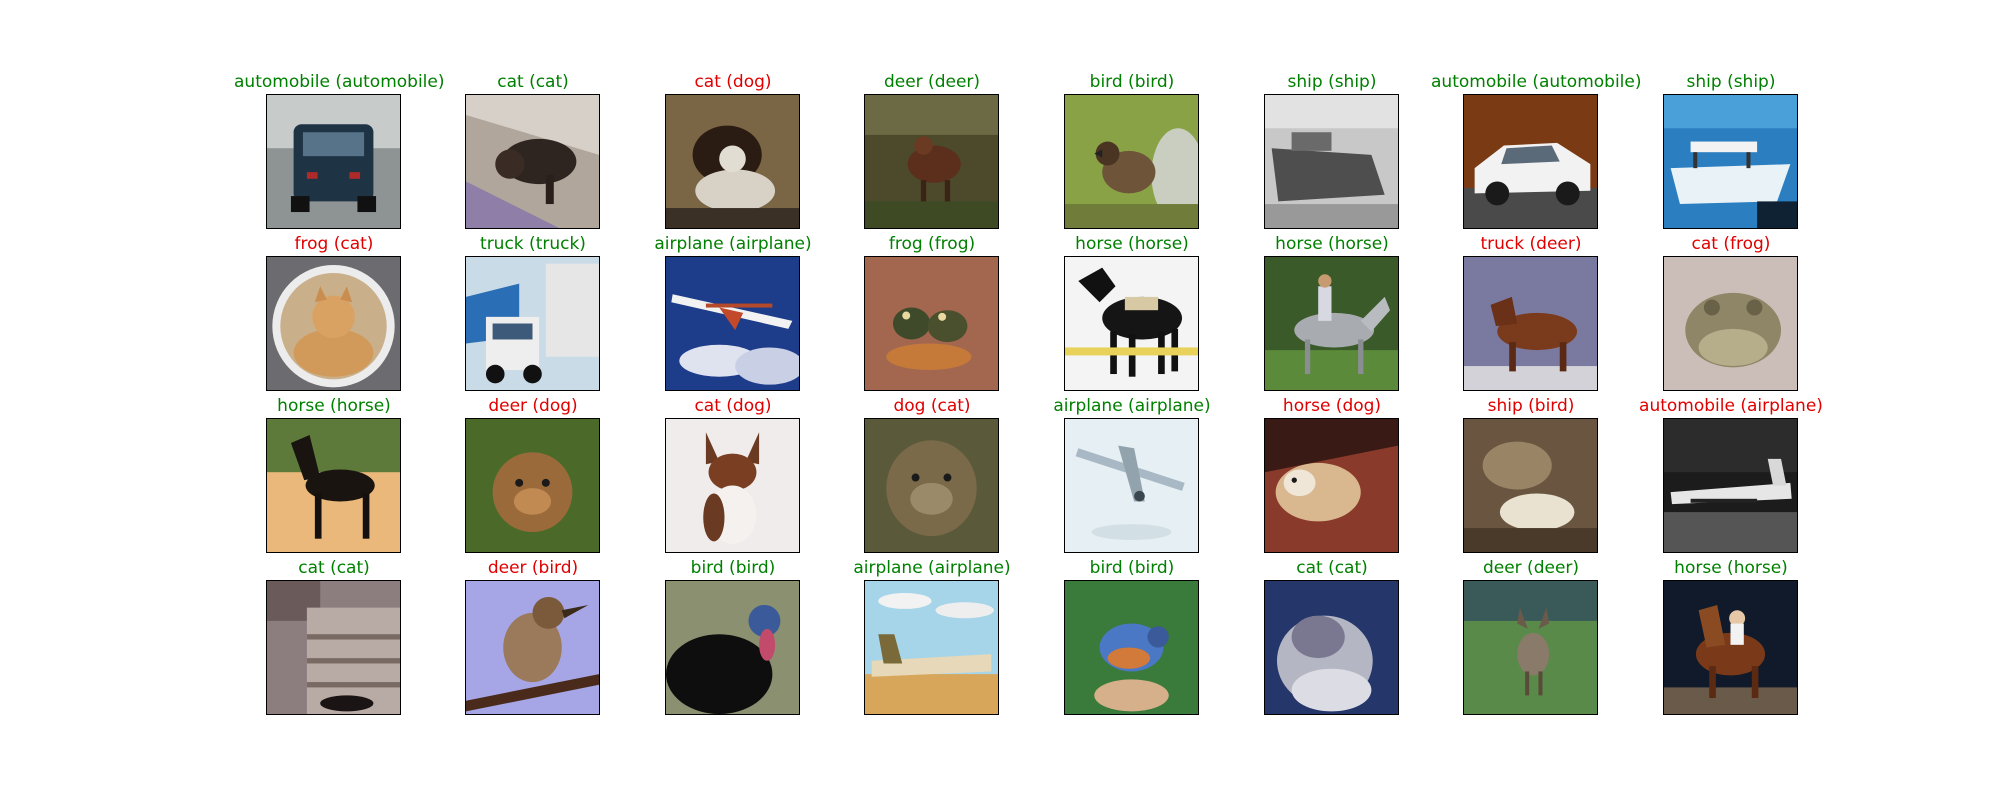  I want to click on sample-caption: cat (frog), so click(1731, 244).